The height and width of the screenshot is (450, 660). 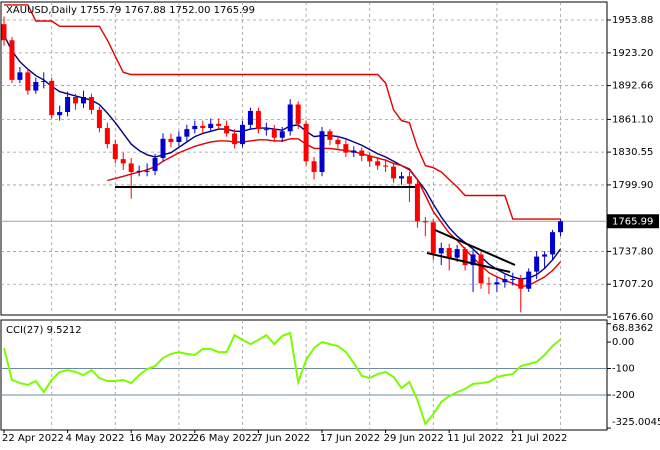 I want to click on price-label-box, so click(x=633, y=221).